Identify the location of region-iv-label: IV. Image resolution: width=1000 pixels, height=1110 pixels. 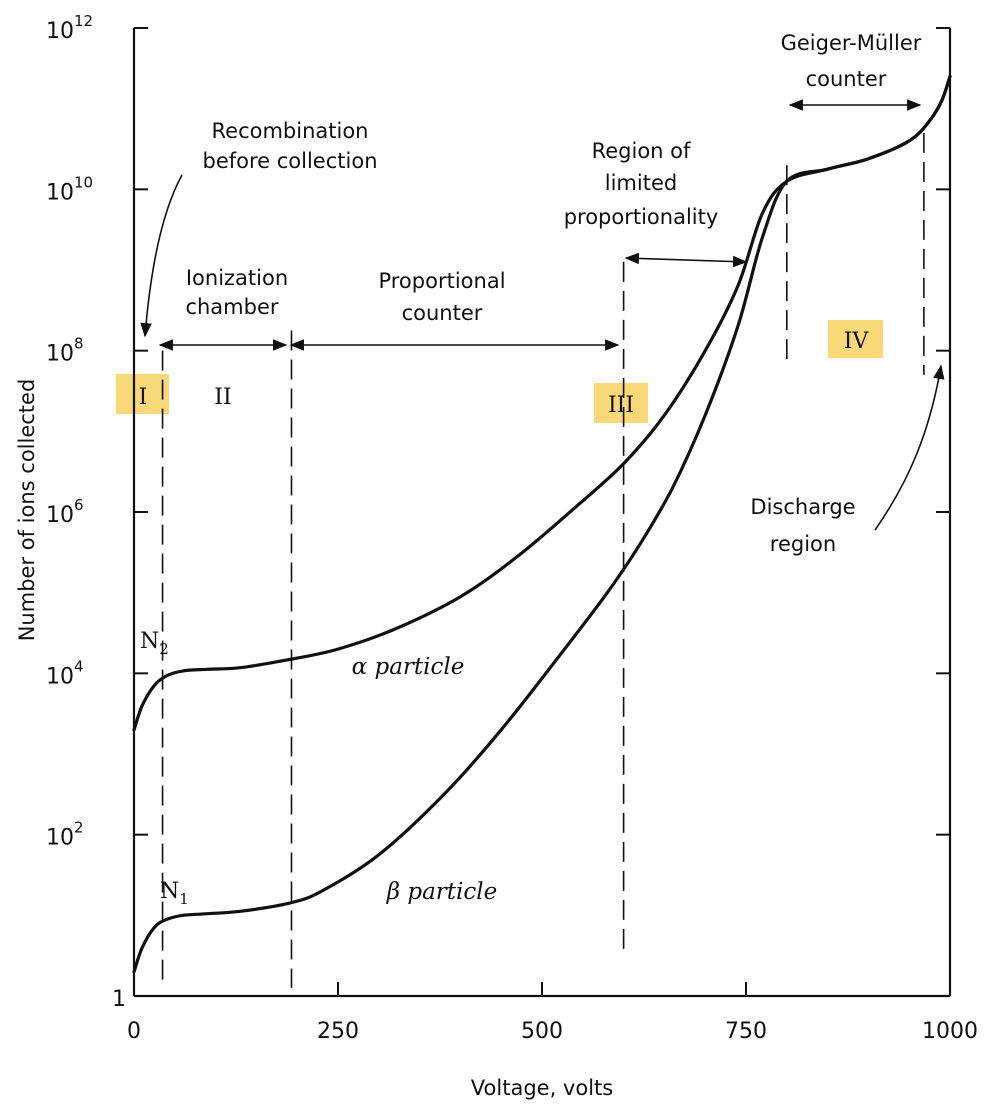
(857, 341).